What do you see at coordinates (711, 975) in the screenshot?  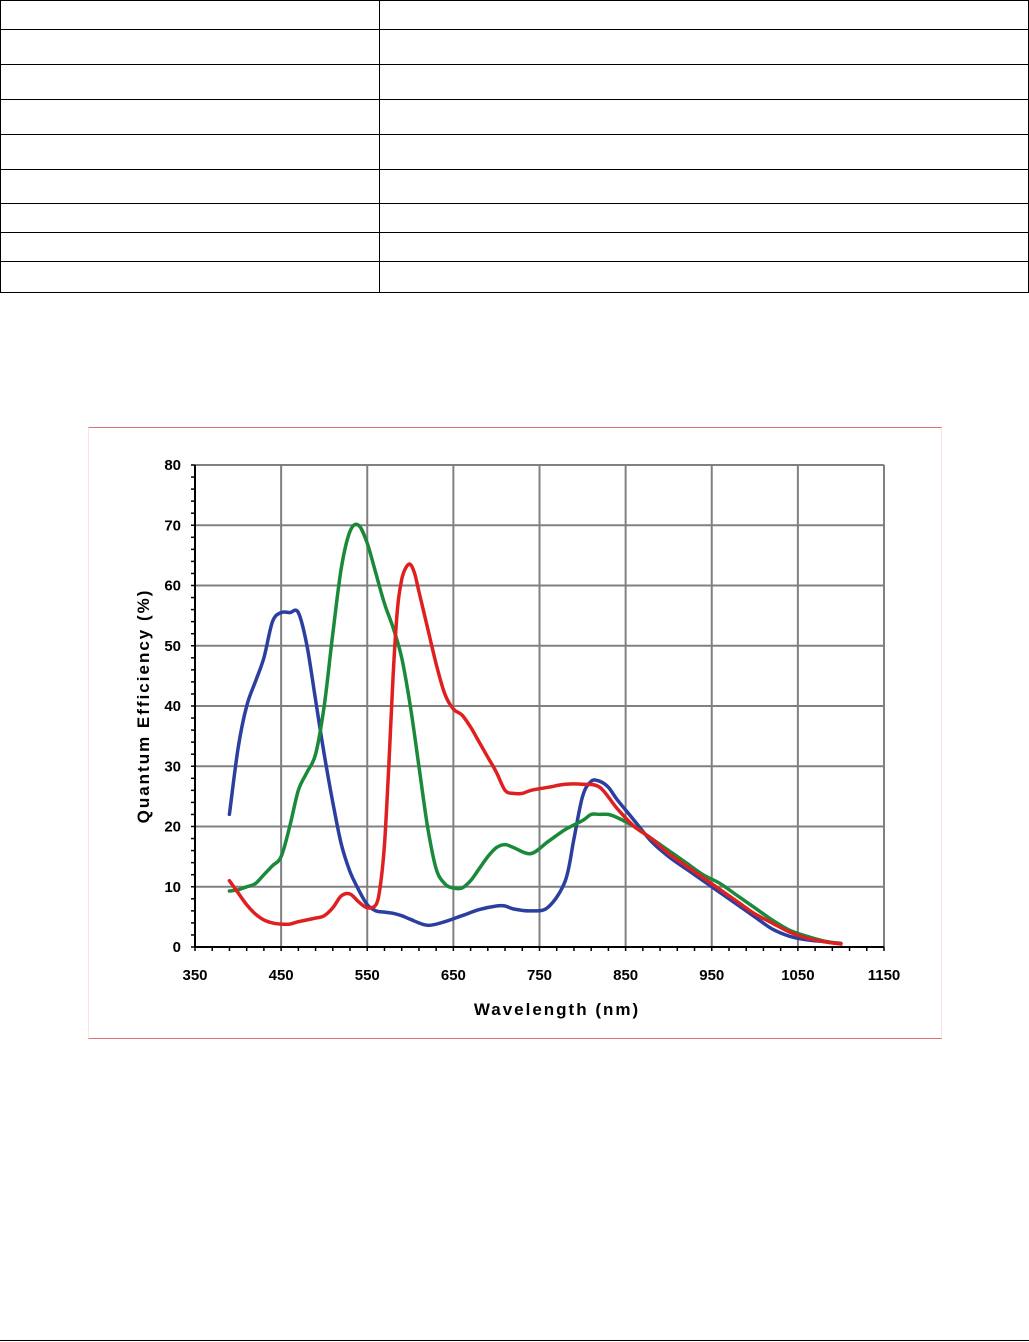 I see `x-tick-label: 950` at bounding box center [711, 975].